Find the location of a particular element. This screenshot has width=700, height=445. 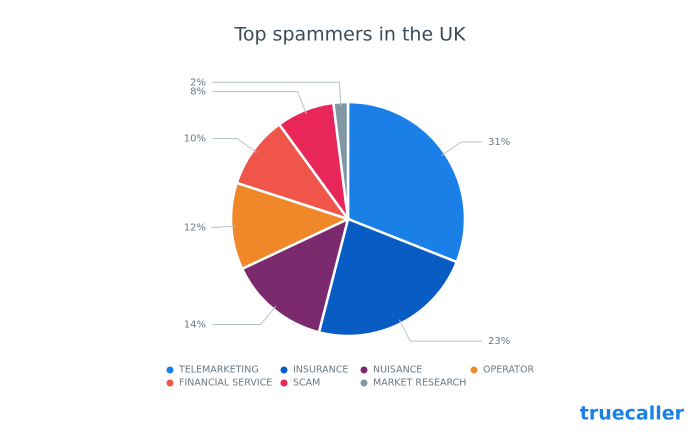

data-label: 14% is located at coordinates (195, 325).